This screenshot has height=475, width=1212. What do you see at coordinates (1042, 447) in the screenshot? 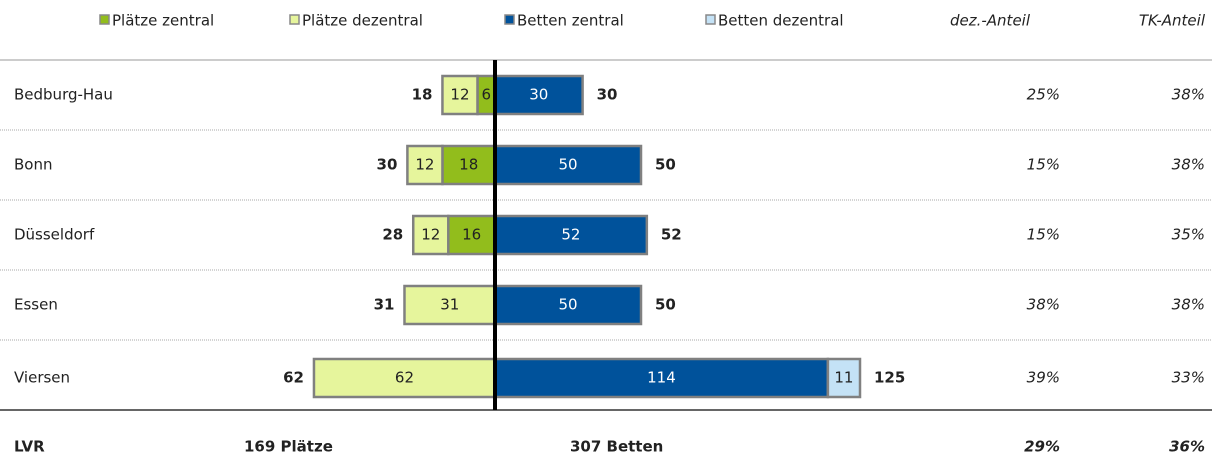
I see `footer-dez-anteil: 29%` at bounding box center [1042, 447].